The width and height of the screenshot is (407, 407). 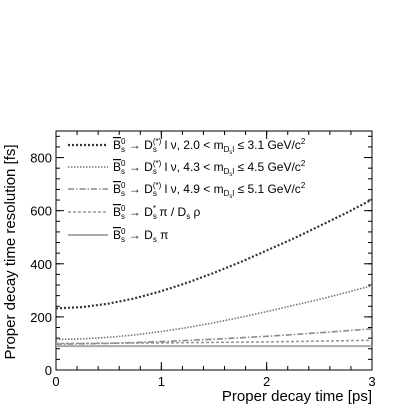 What do you see at coordinates (157, 212) in the screenshot?
I see `legend-entry-4: Bs0 → Ds* π / Ds ρ` at bounding box center [157, 212].